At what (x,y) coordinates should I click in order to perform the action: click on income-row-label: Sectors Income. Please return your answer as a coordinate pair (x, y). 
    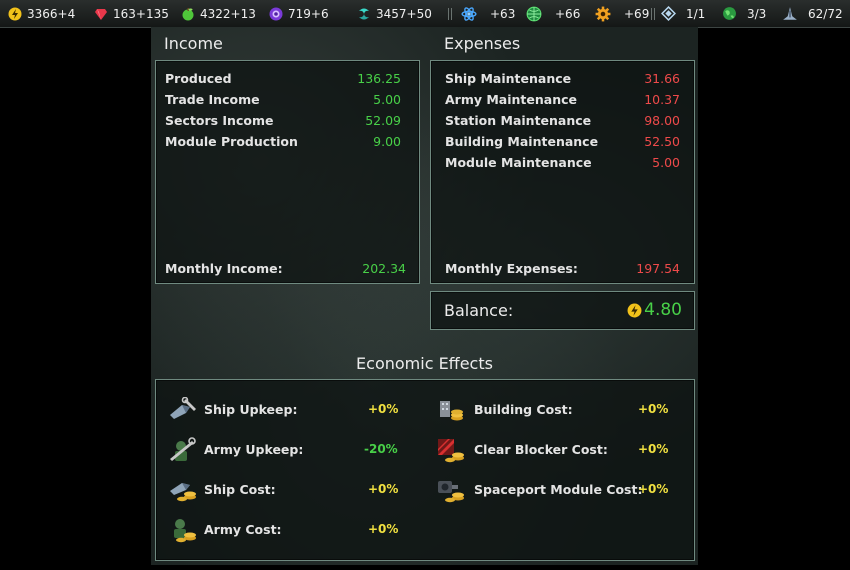
    Looking at the image, I should click on (219, 120).